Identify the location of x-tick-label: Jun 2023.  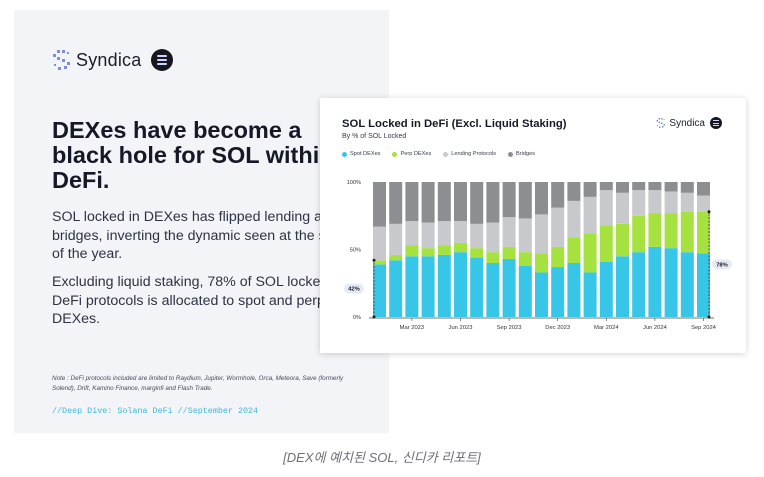
(461, 328).